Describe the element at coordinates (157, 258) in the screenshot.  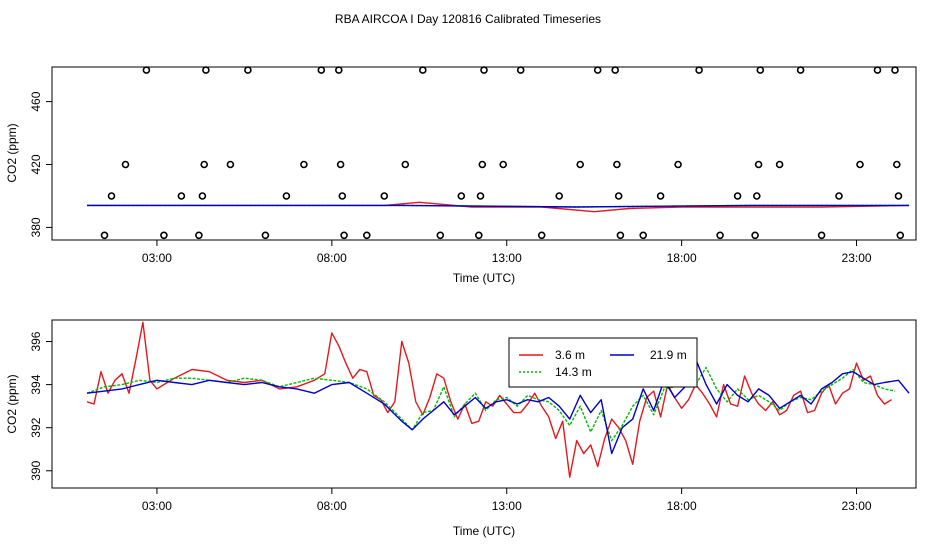
I see `calibration-x-tick-label-03-00: 03:00` at that location.